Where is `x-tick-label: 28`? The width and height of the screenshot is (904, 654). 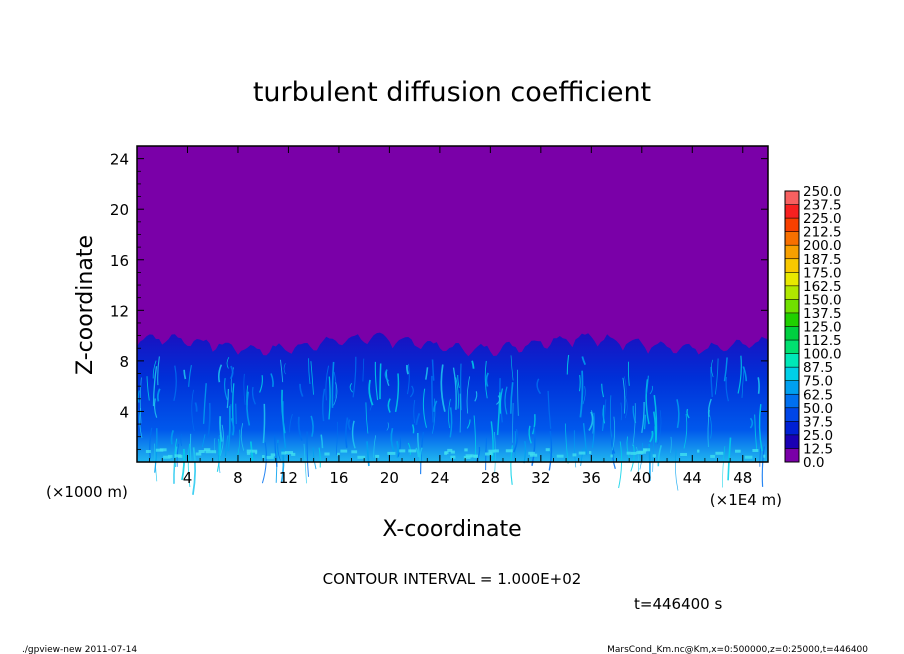
x-tick-label: 28 is located at coordinates (490, 478).